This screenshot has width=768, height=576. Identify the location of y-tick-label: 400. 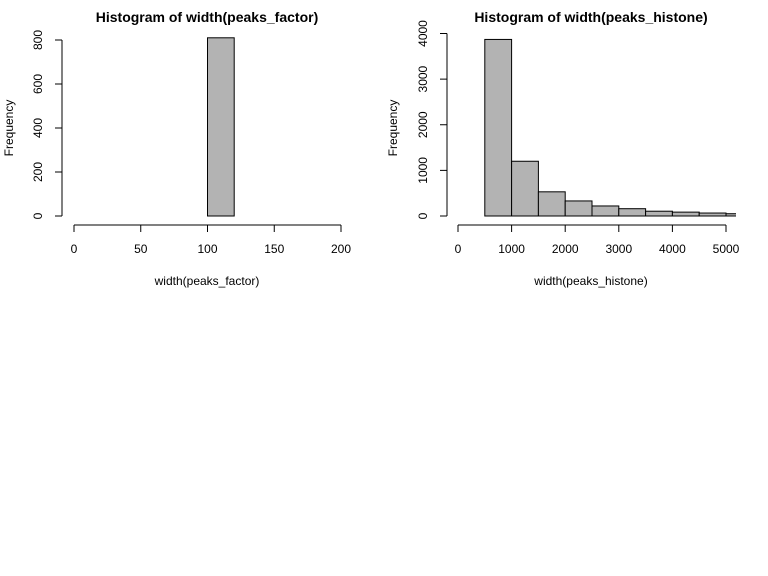
(38, 128).